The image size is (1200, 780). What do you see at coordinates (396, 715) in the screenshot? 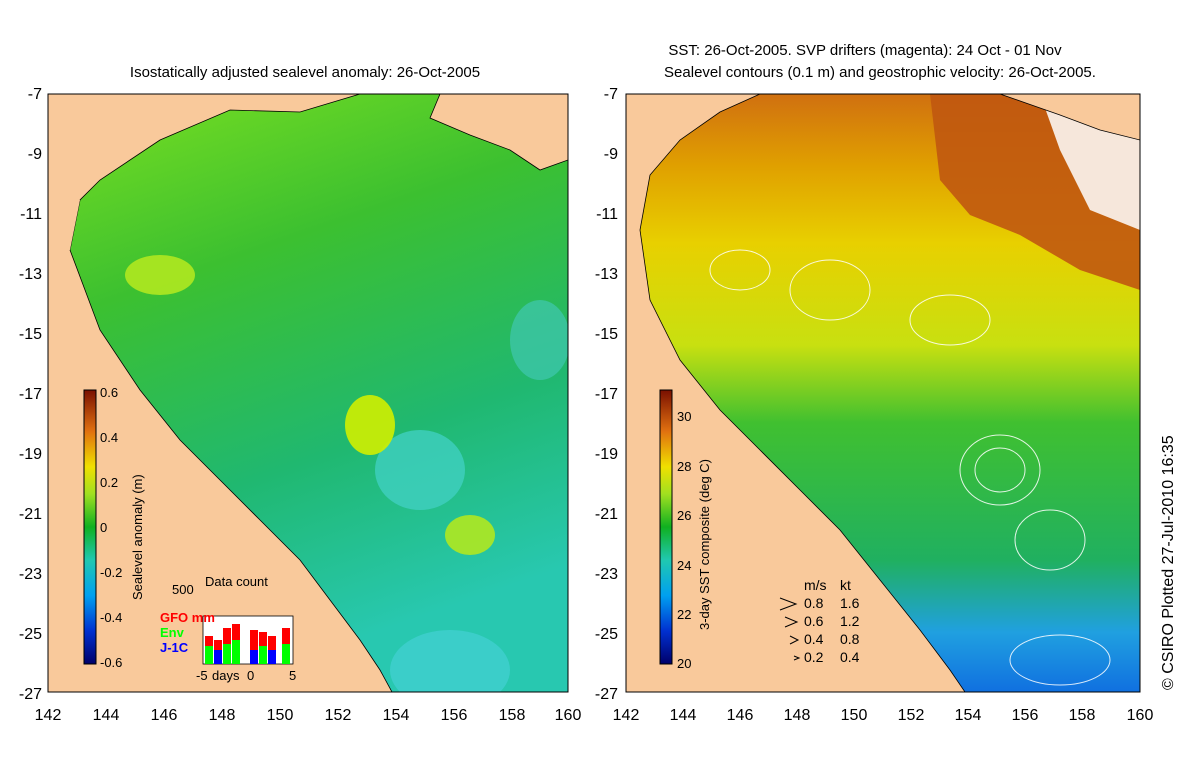
I see `left-lon-tick: 154` at bounding box center [396, 715].